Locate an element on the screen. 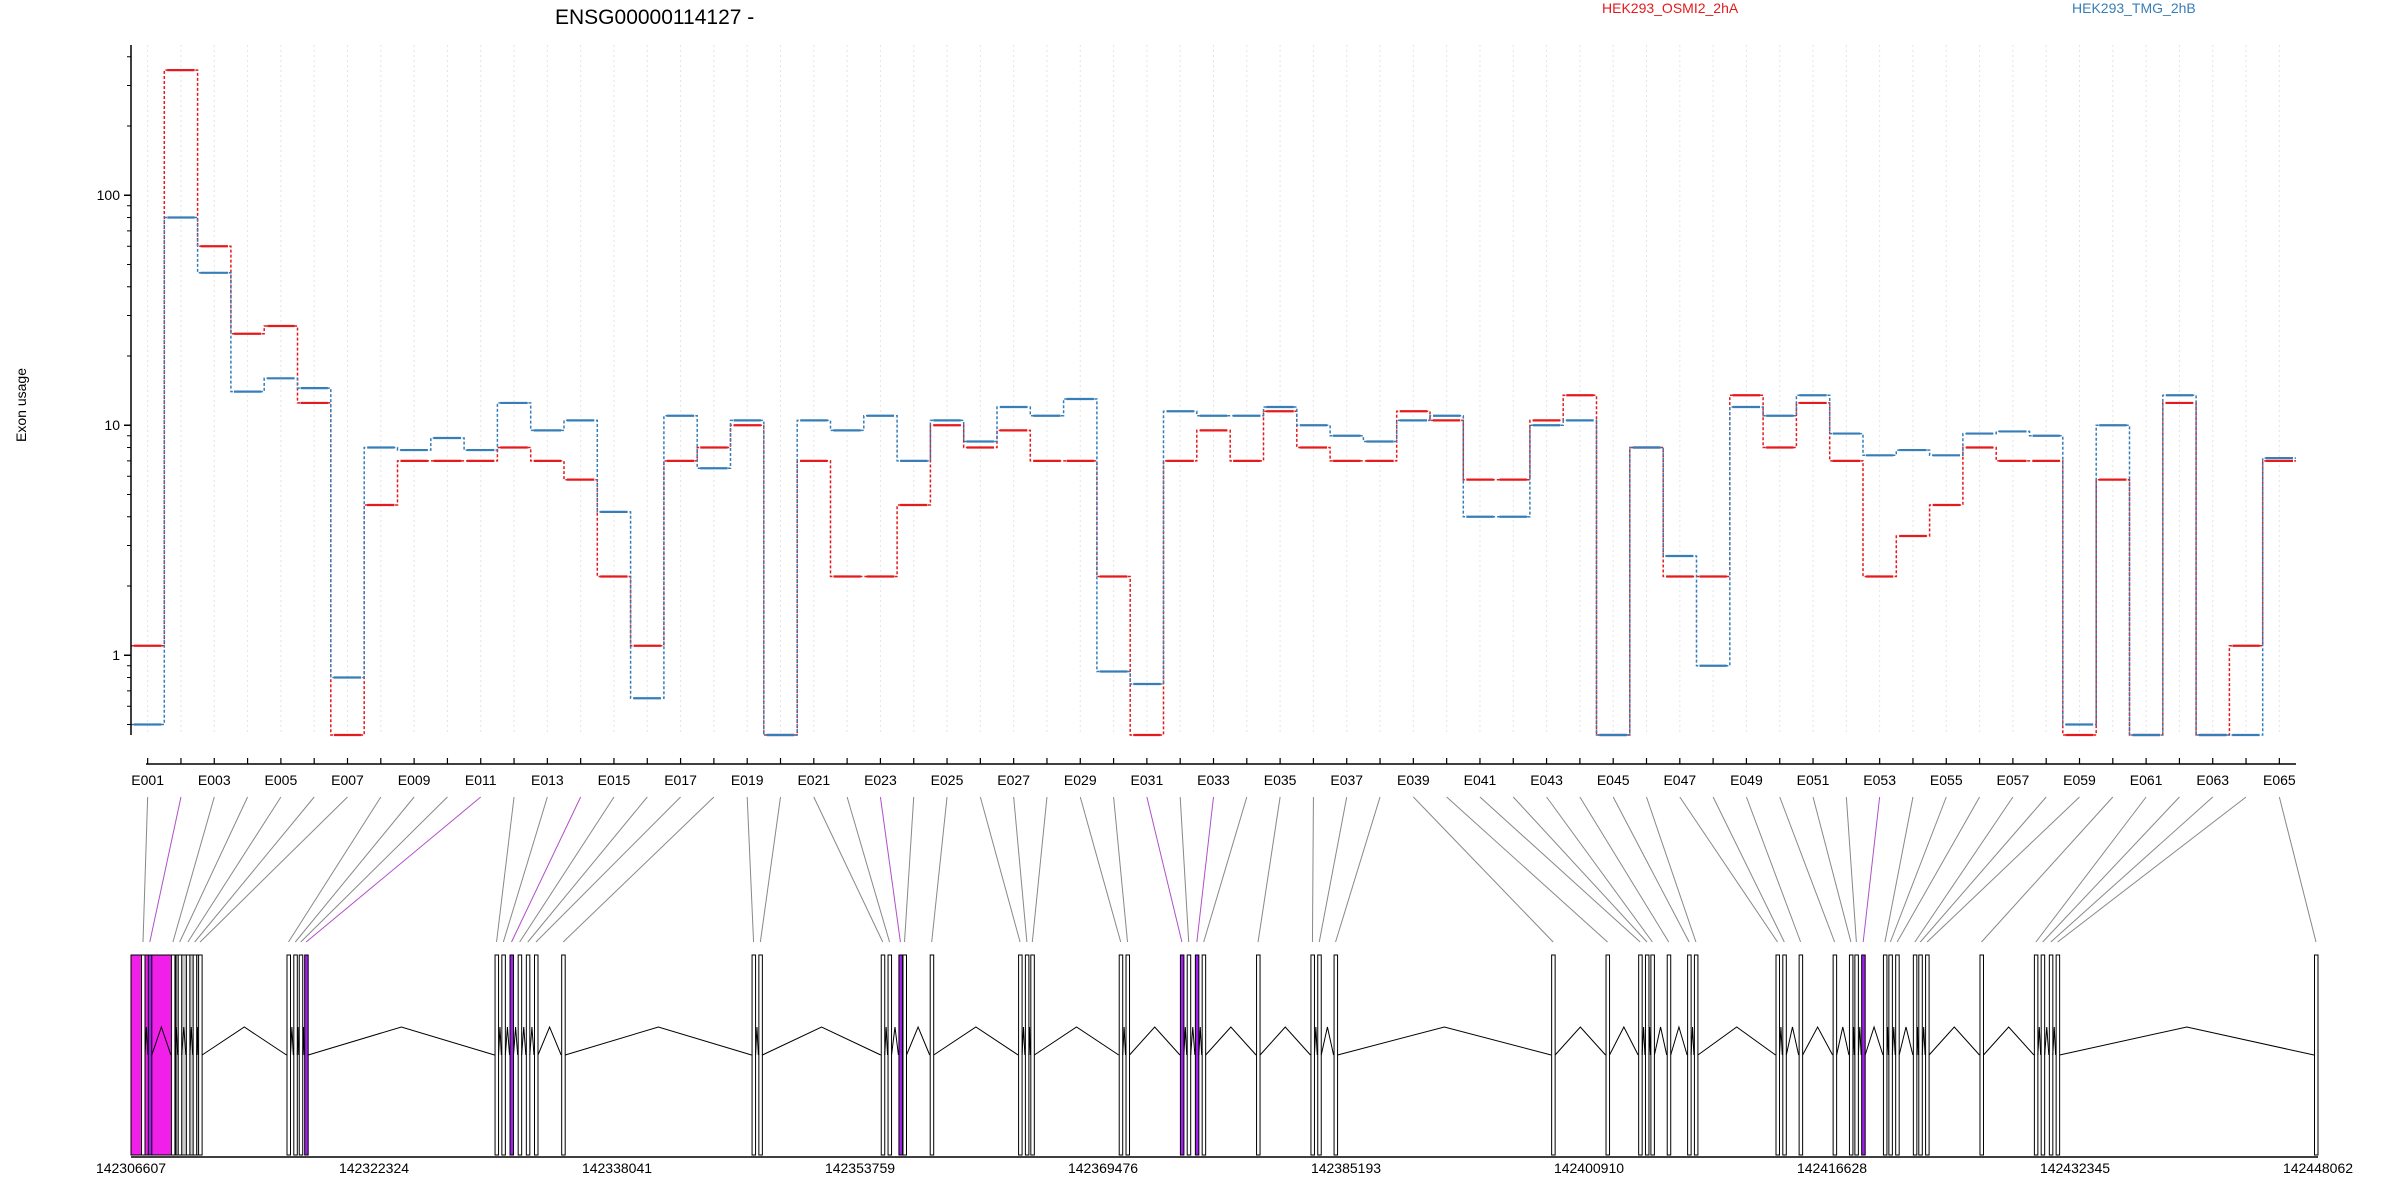 The height and width of the screenshot is (1200, 2400). coordinate-label: 142400910 is located at coordinates (1589, 1168).